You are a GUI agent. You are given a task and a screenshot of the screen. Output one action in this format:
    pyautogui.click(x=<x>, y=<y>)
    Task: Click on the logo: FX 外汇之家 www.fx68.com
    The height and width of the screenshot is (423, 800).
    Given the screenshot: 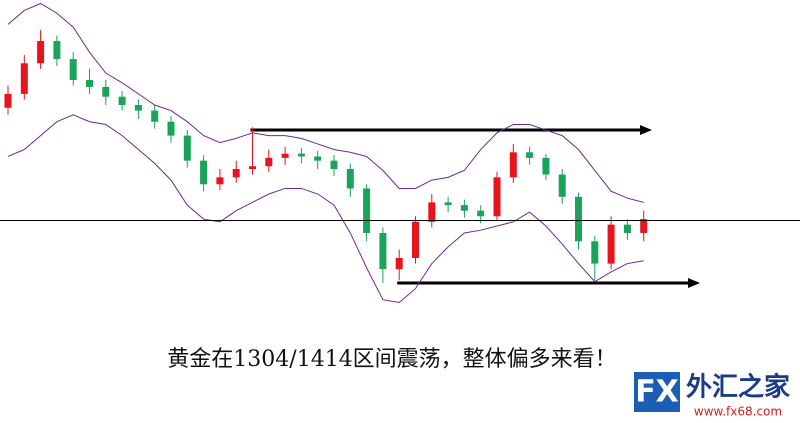 What is the action you would take?
    pyautogui.click(x=712, y=395)
    